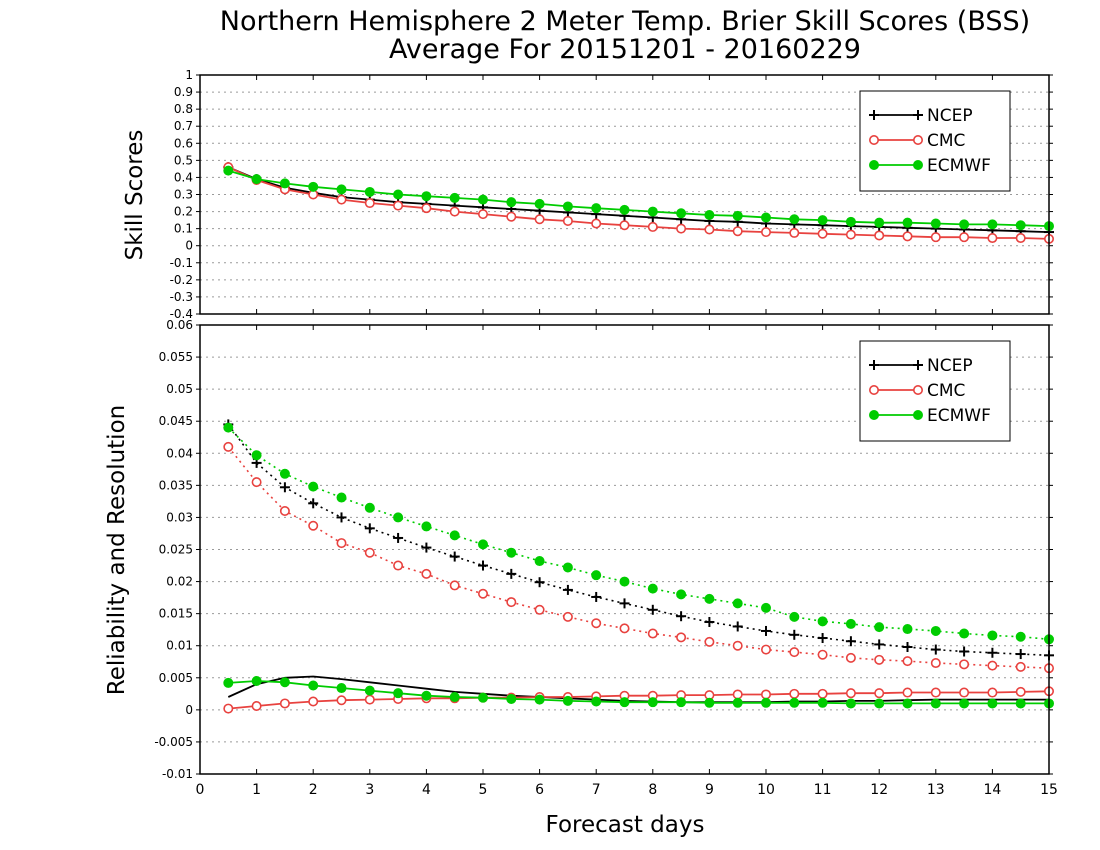 This screenshot has width=1100, height=850. What do you see at coordinates (921, 116) in the screenshot?
I see `top-legend-item-ncep: NCEP` at bounding box center [921, 116].